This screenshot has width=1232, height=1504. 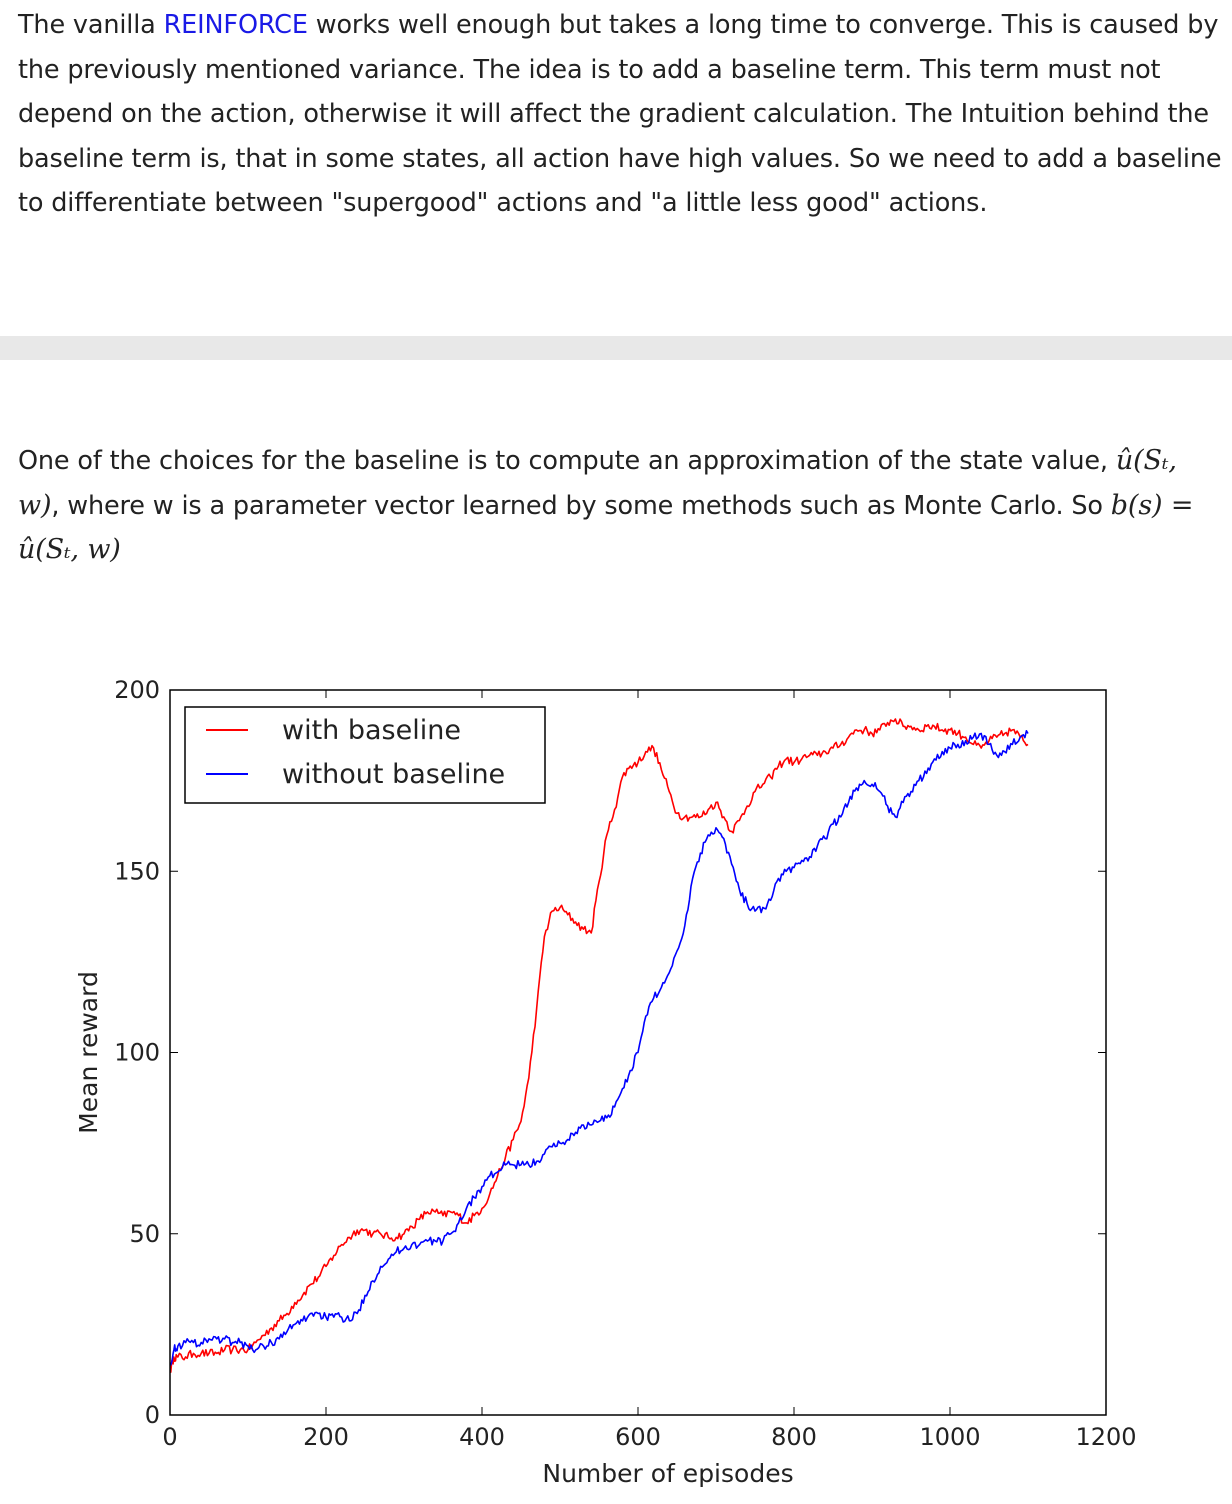 I want to click on x-tick-label: 1200, so click(x=1105, y=1437).